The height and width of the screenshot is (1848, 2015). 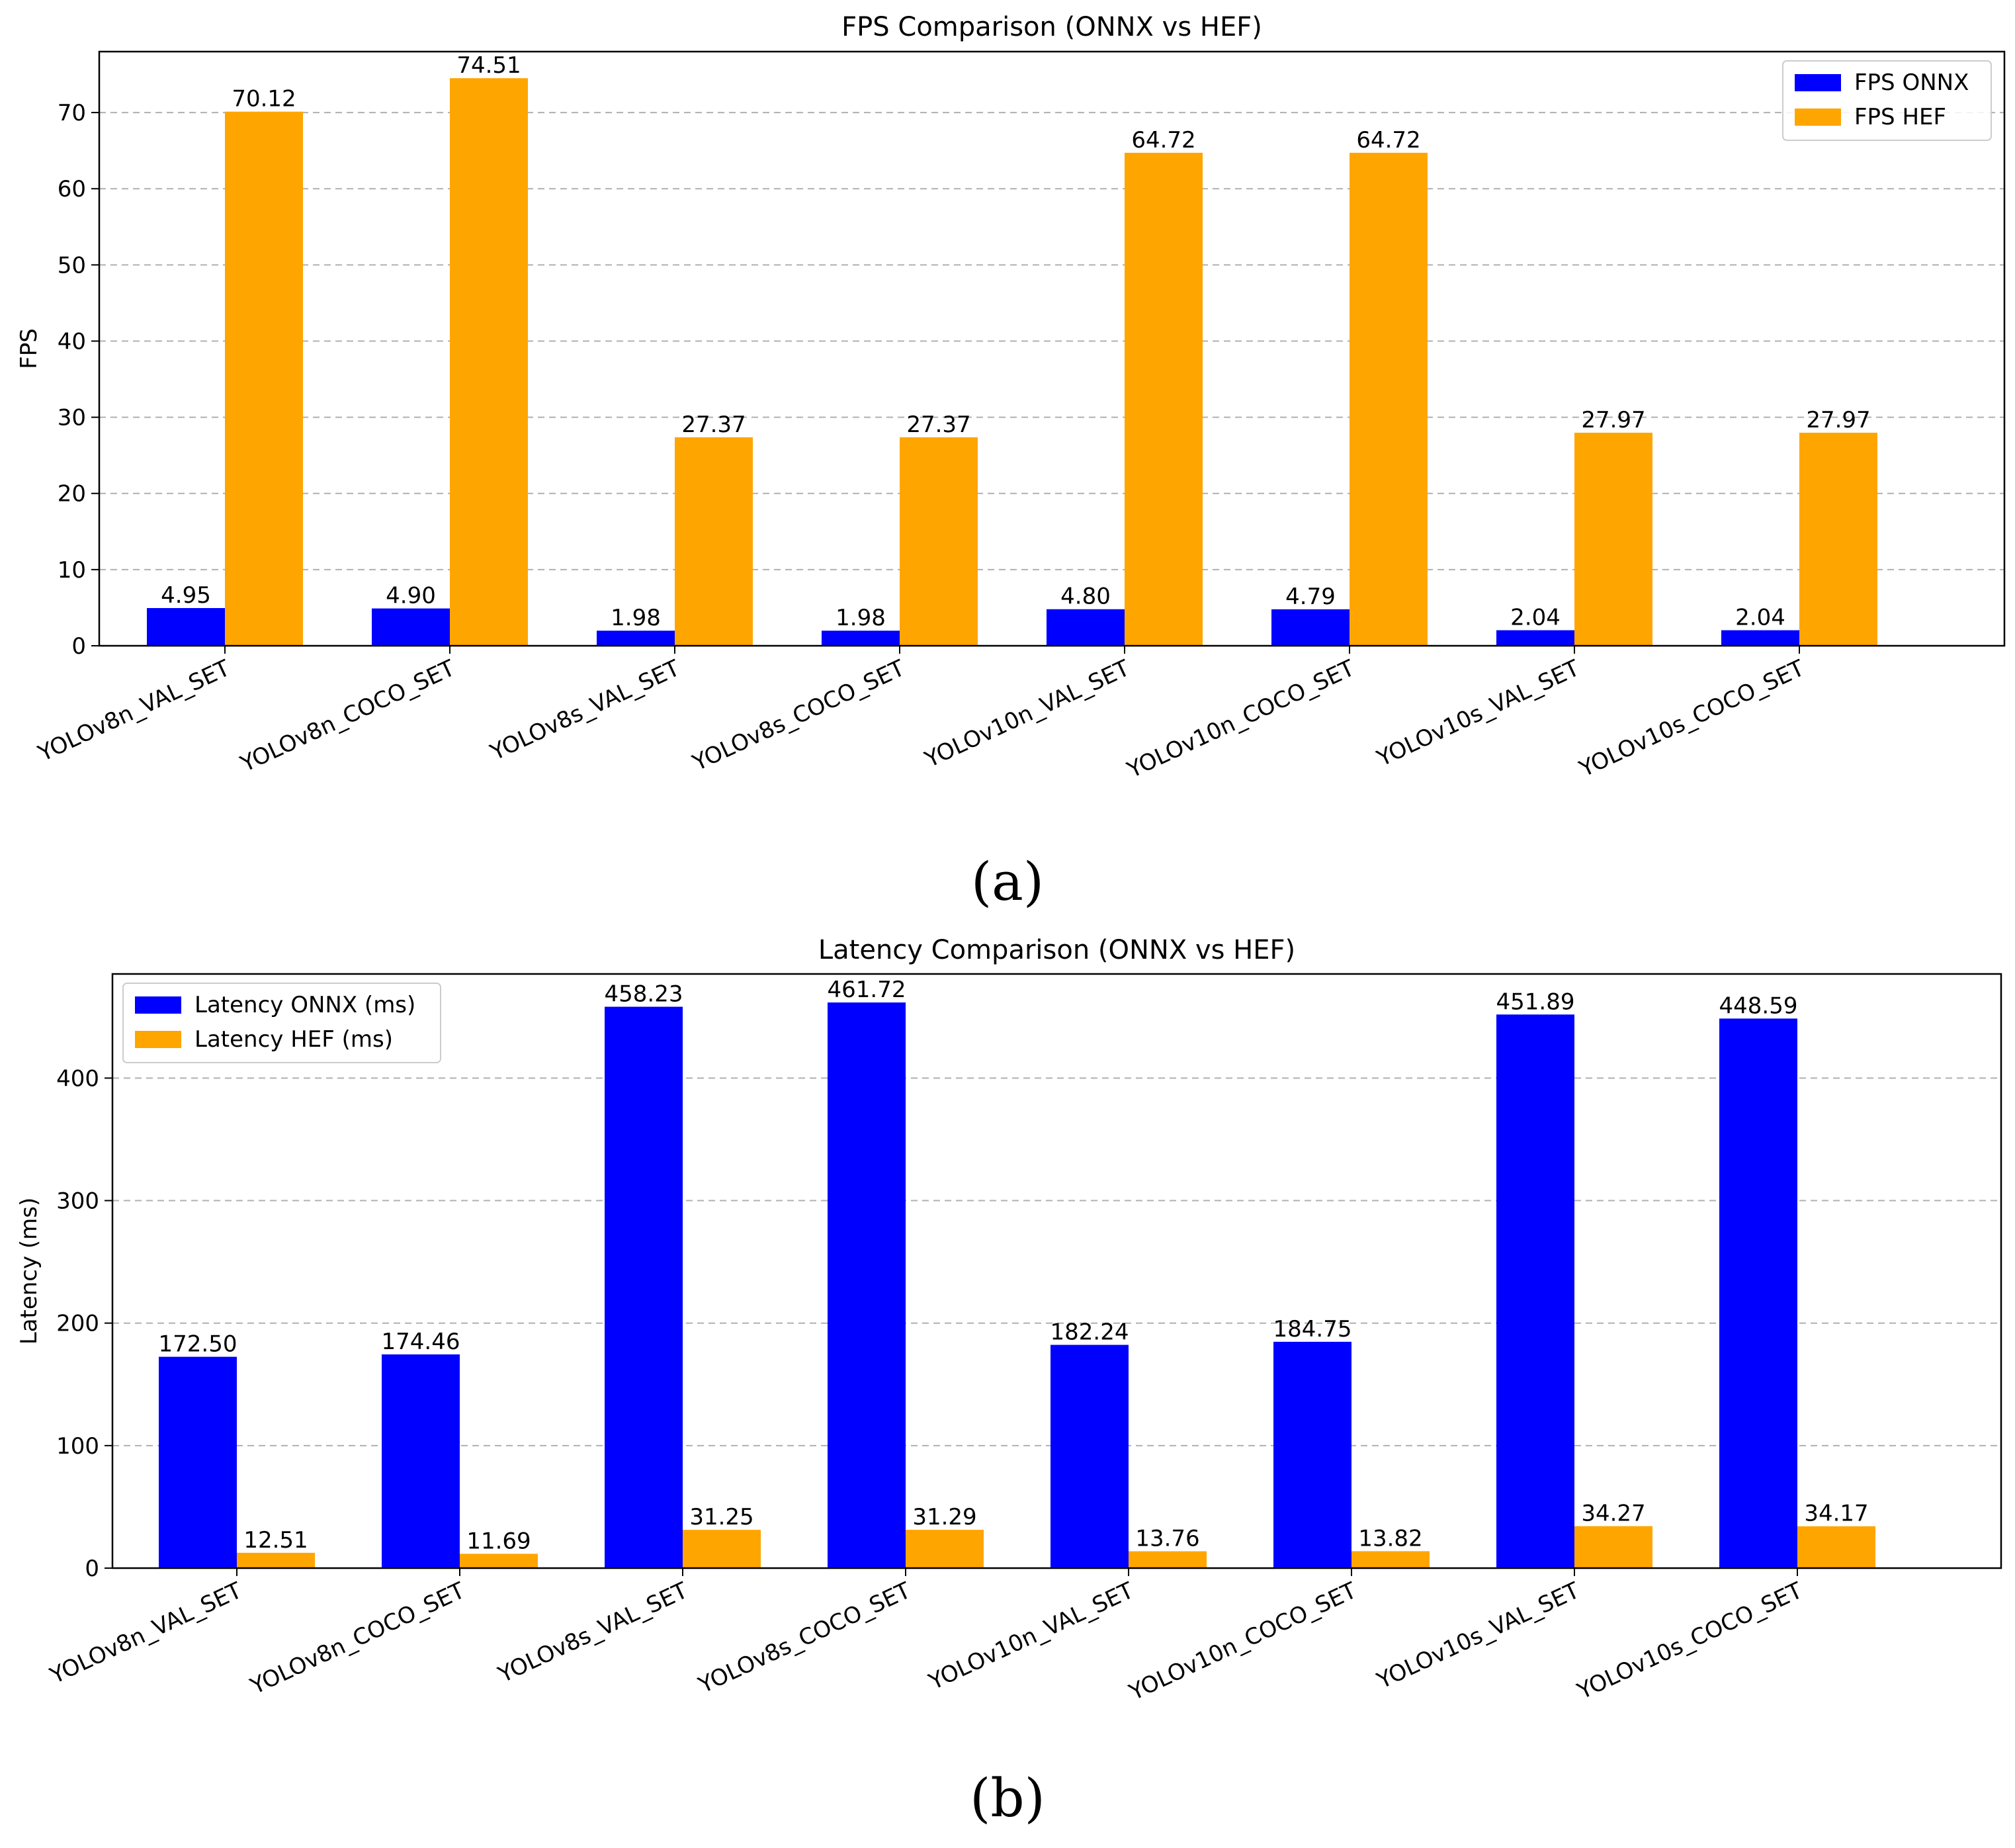 What do you see at coordinates (72, 265) in the screenshot?
I see `y-tick-label: 50` at bounding box center [72, 265].